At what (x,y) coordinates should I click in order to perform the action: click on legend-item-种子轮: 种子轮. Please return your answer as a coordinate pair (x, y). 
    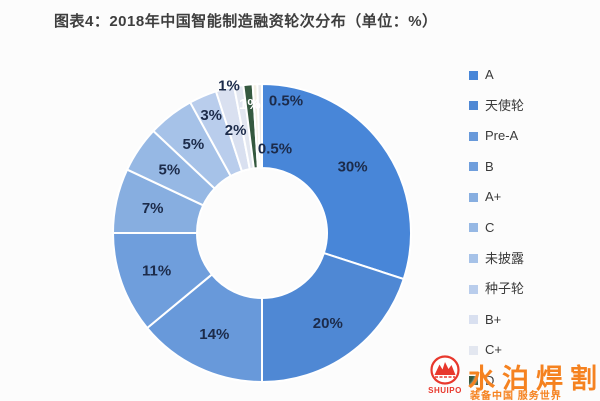
    Looking at the image, I should click on (496, 289).